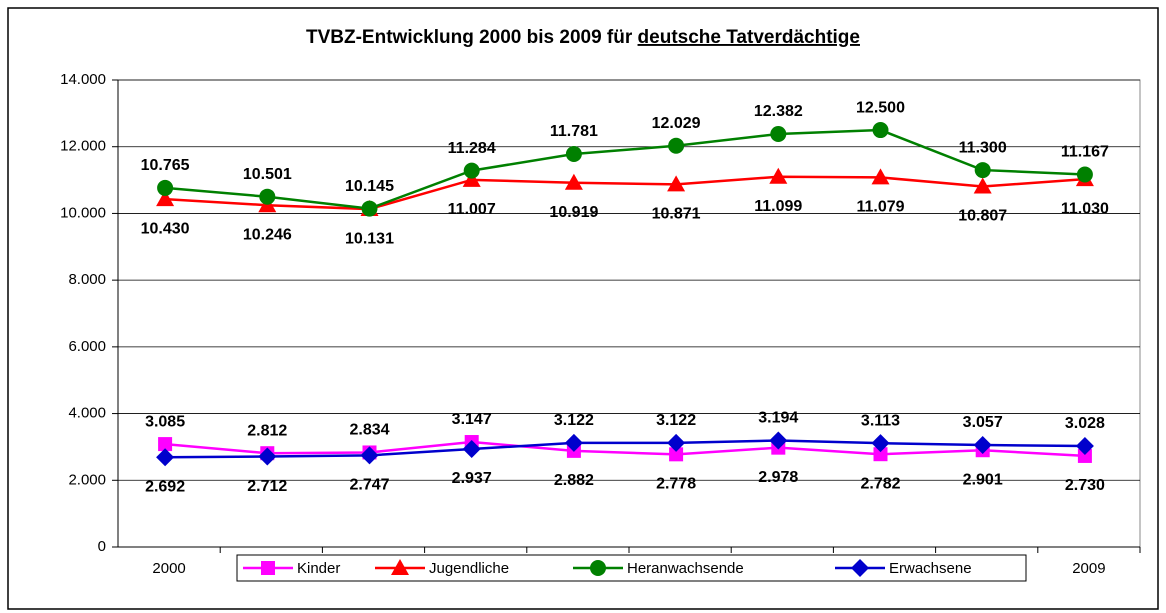 The image size is (1166, 613). Describe the element at coordinates (880, 207) in the screenshot. I see `value-label: 11.079` at that location.